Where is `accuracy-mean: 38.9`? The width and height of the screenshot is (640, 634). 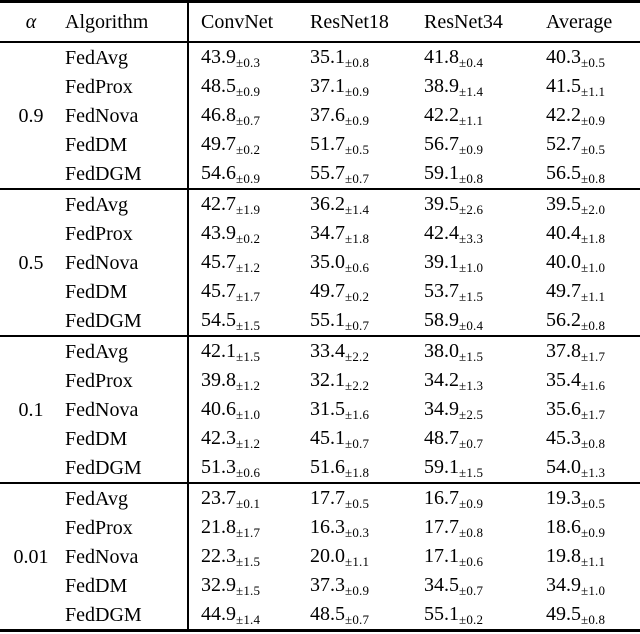 accuracy-mean: 38.9 is located at coordinates (441, 85).